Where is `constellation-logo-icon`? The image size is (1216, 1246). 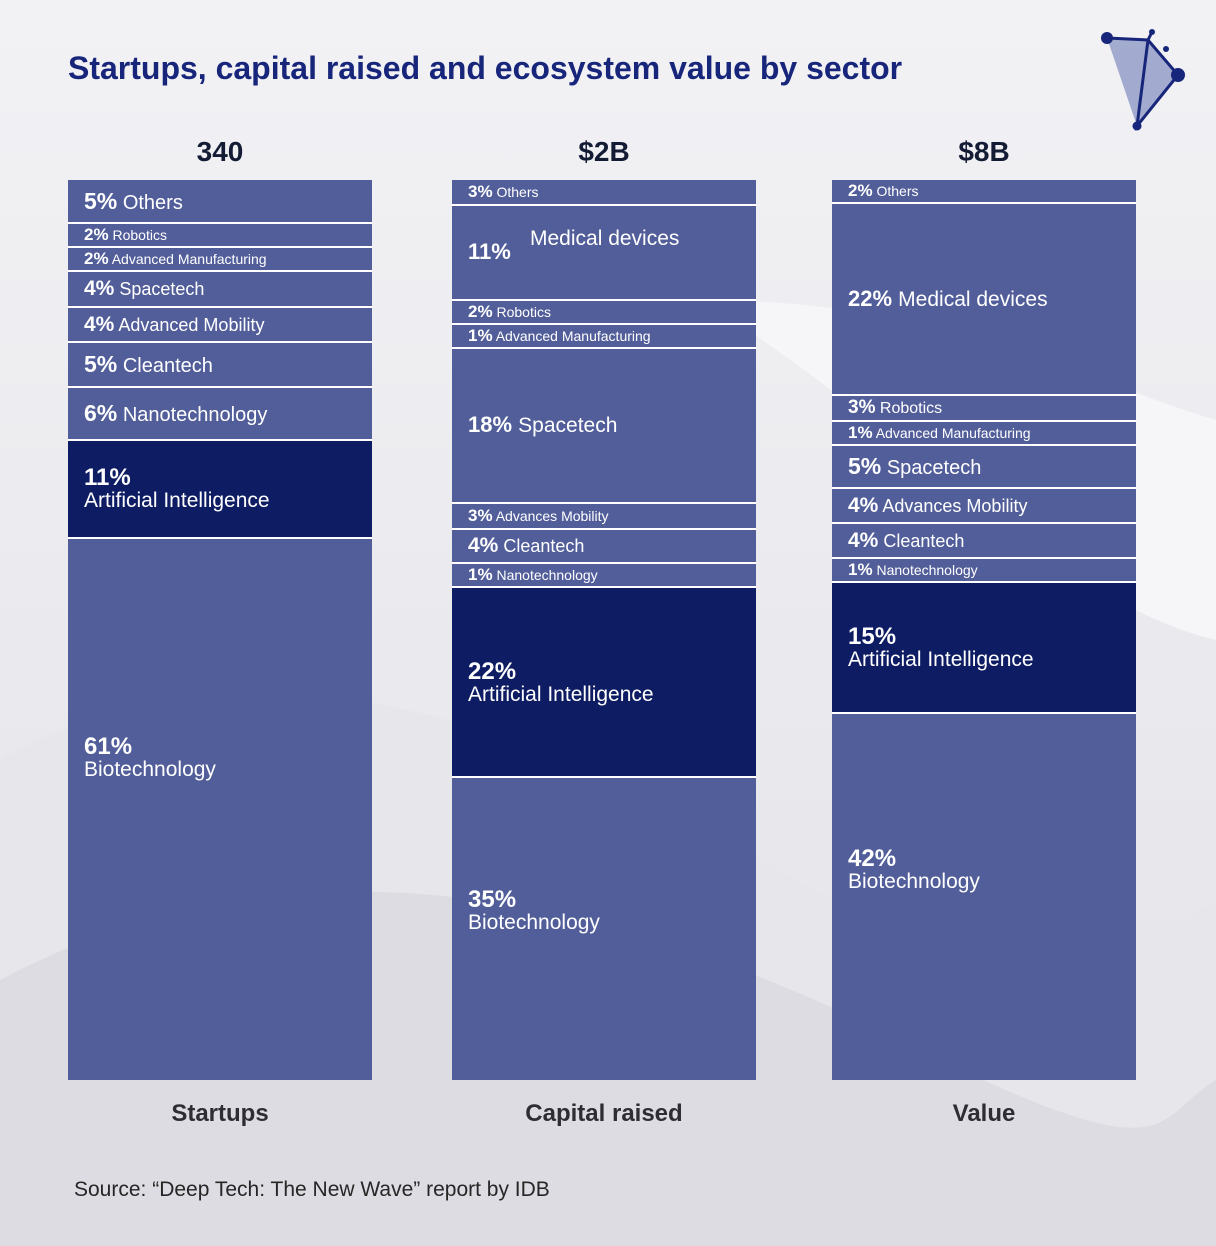 constellation-logo-icon is located at coordinates (1143, 80).